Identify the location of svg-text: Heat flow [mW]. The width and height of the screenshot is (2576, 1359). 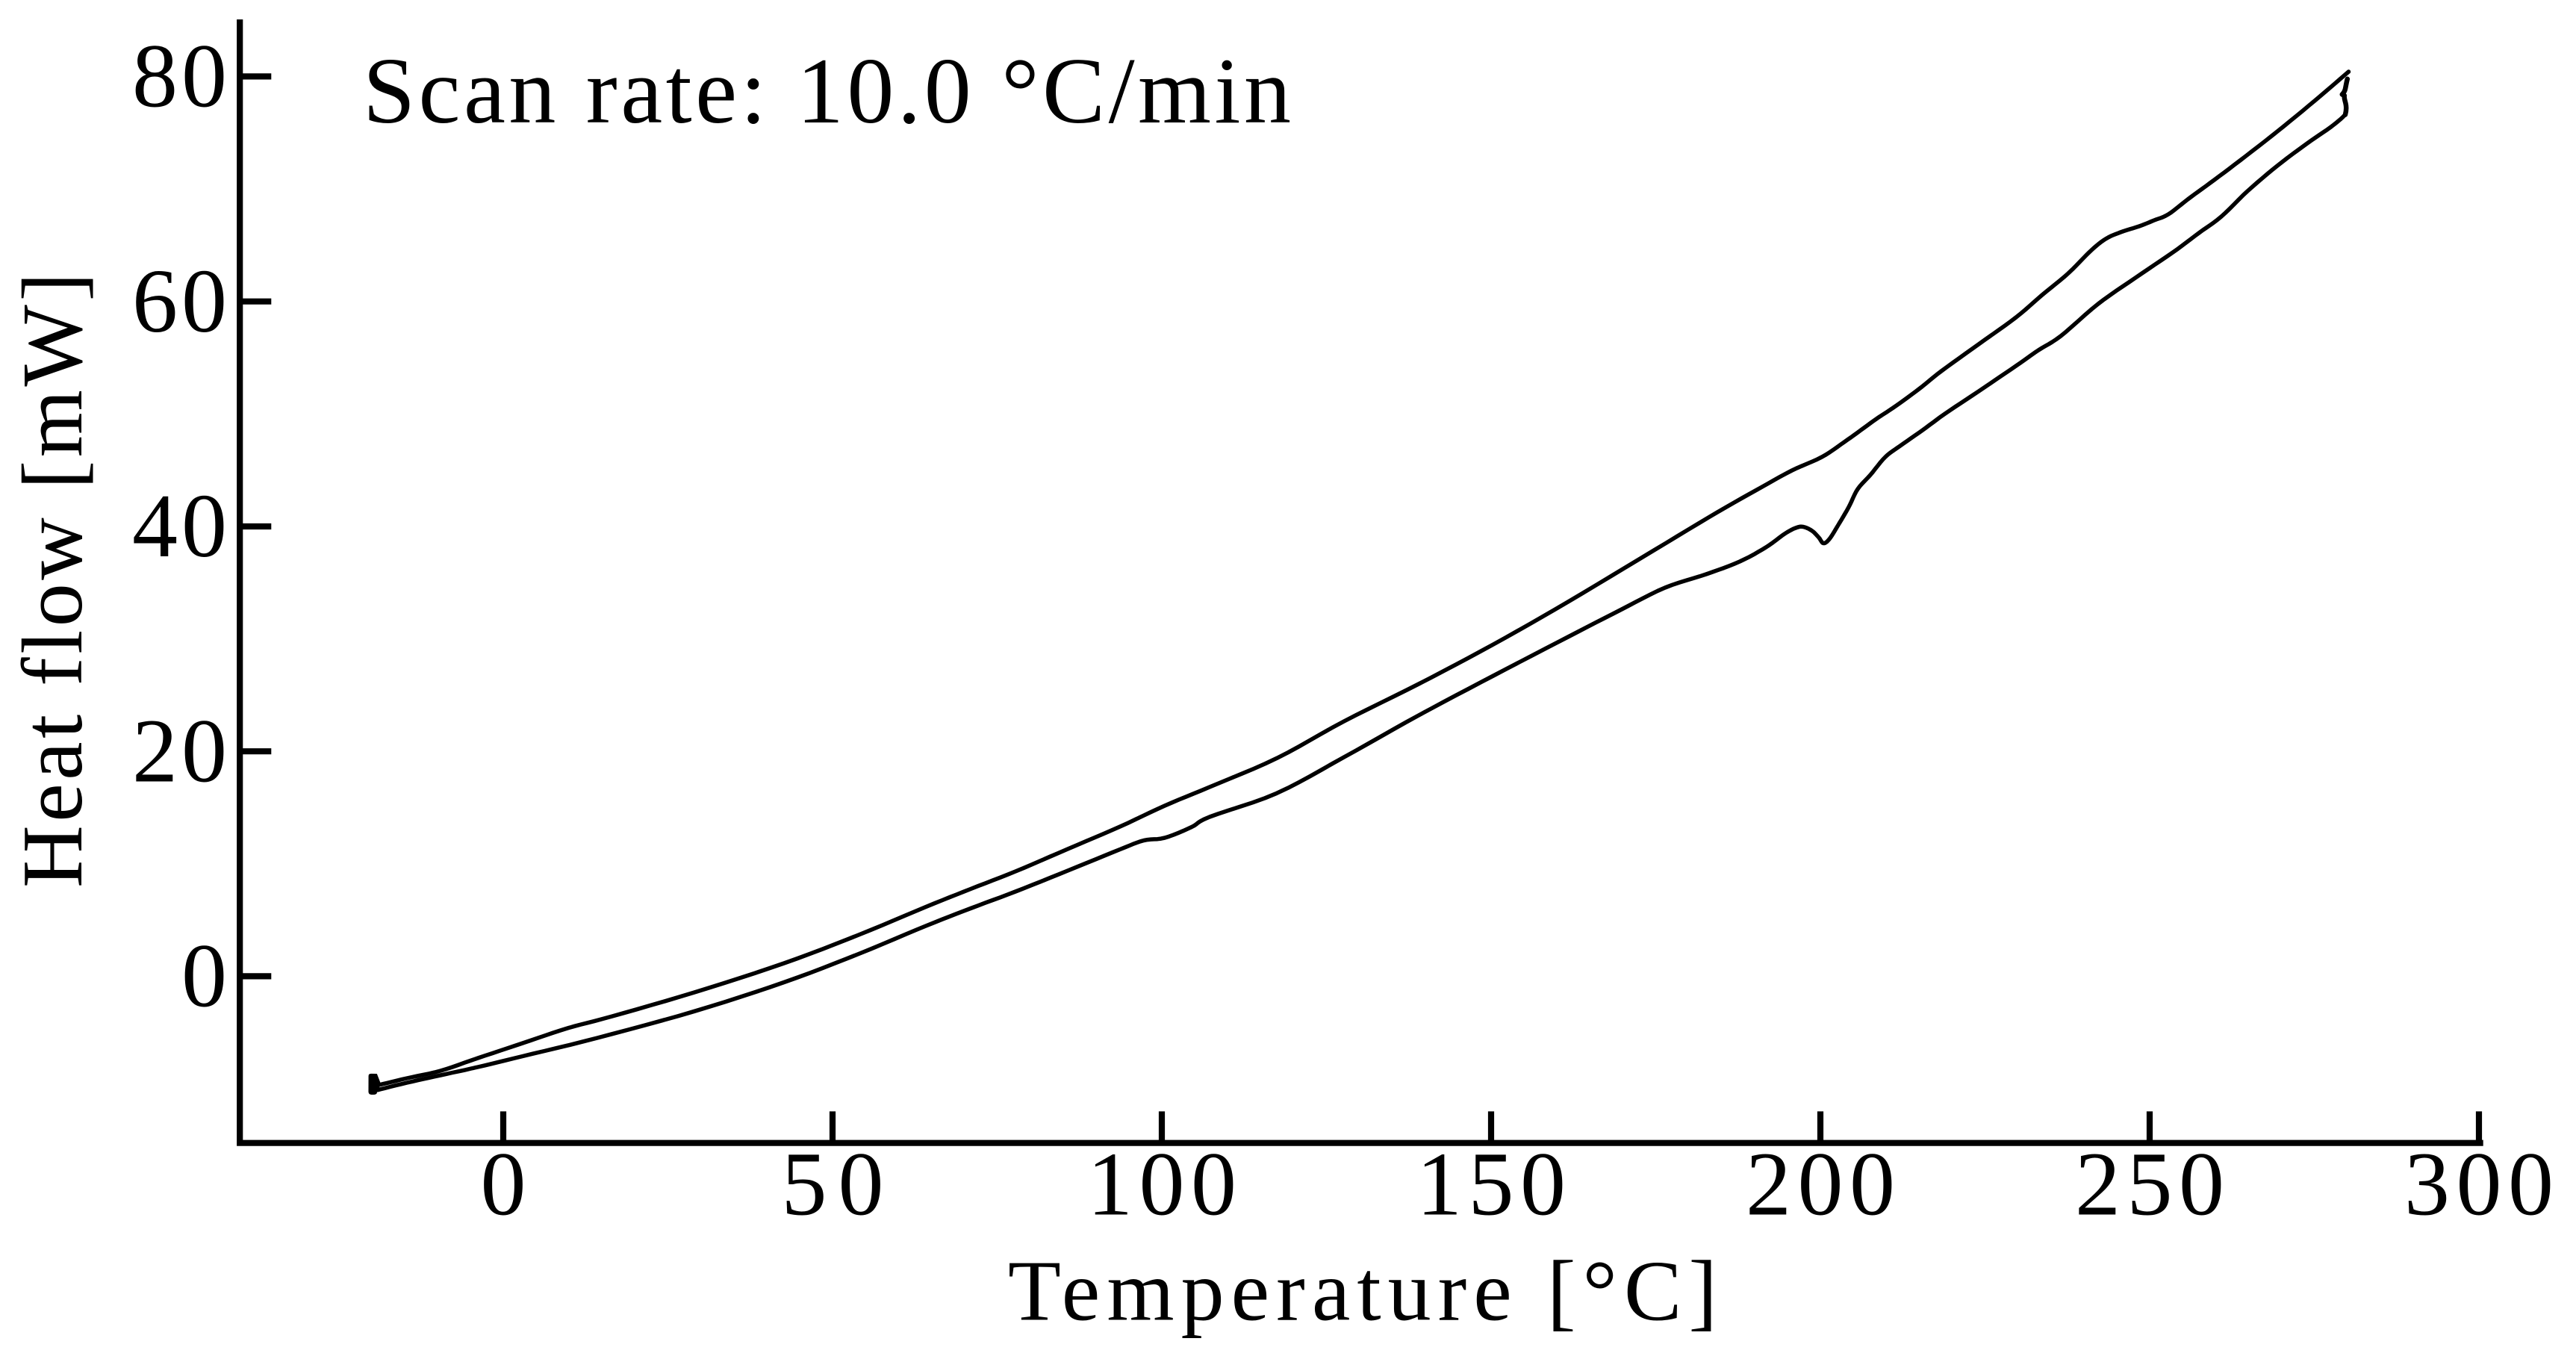
(53, 580).